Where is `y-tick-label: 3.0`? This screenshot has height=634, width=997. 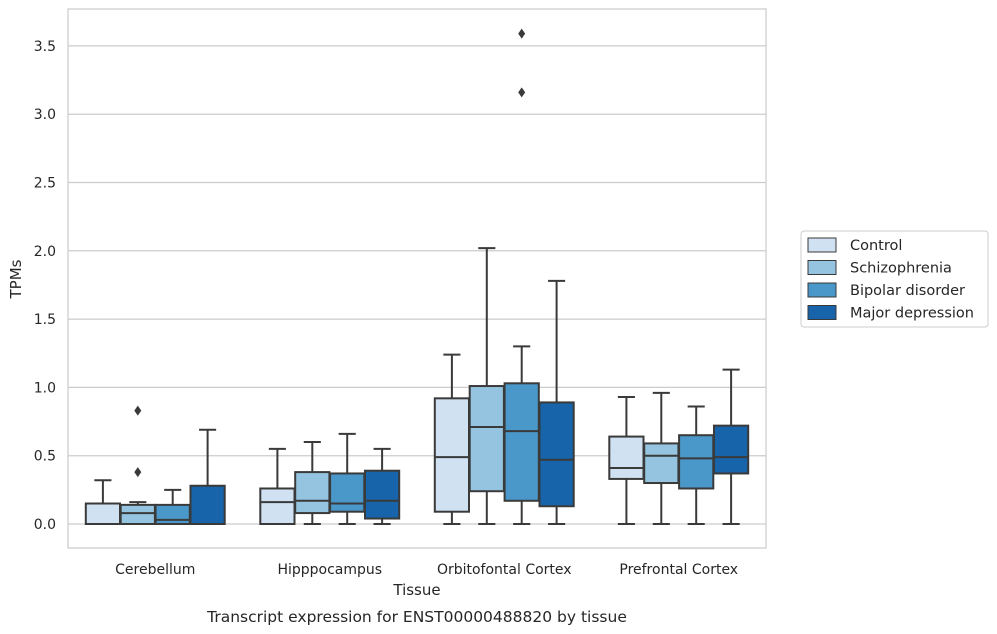 y-tick-label: 3.0 is located at coordinates (45, 115).